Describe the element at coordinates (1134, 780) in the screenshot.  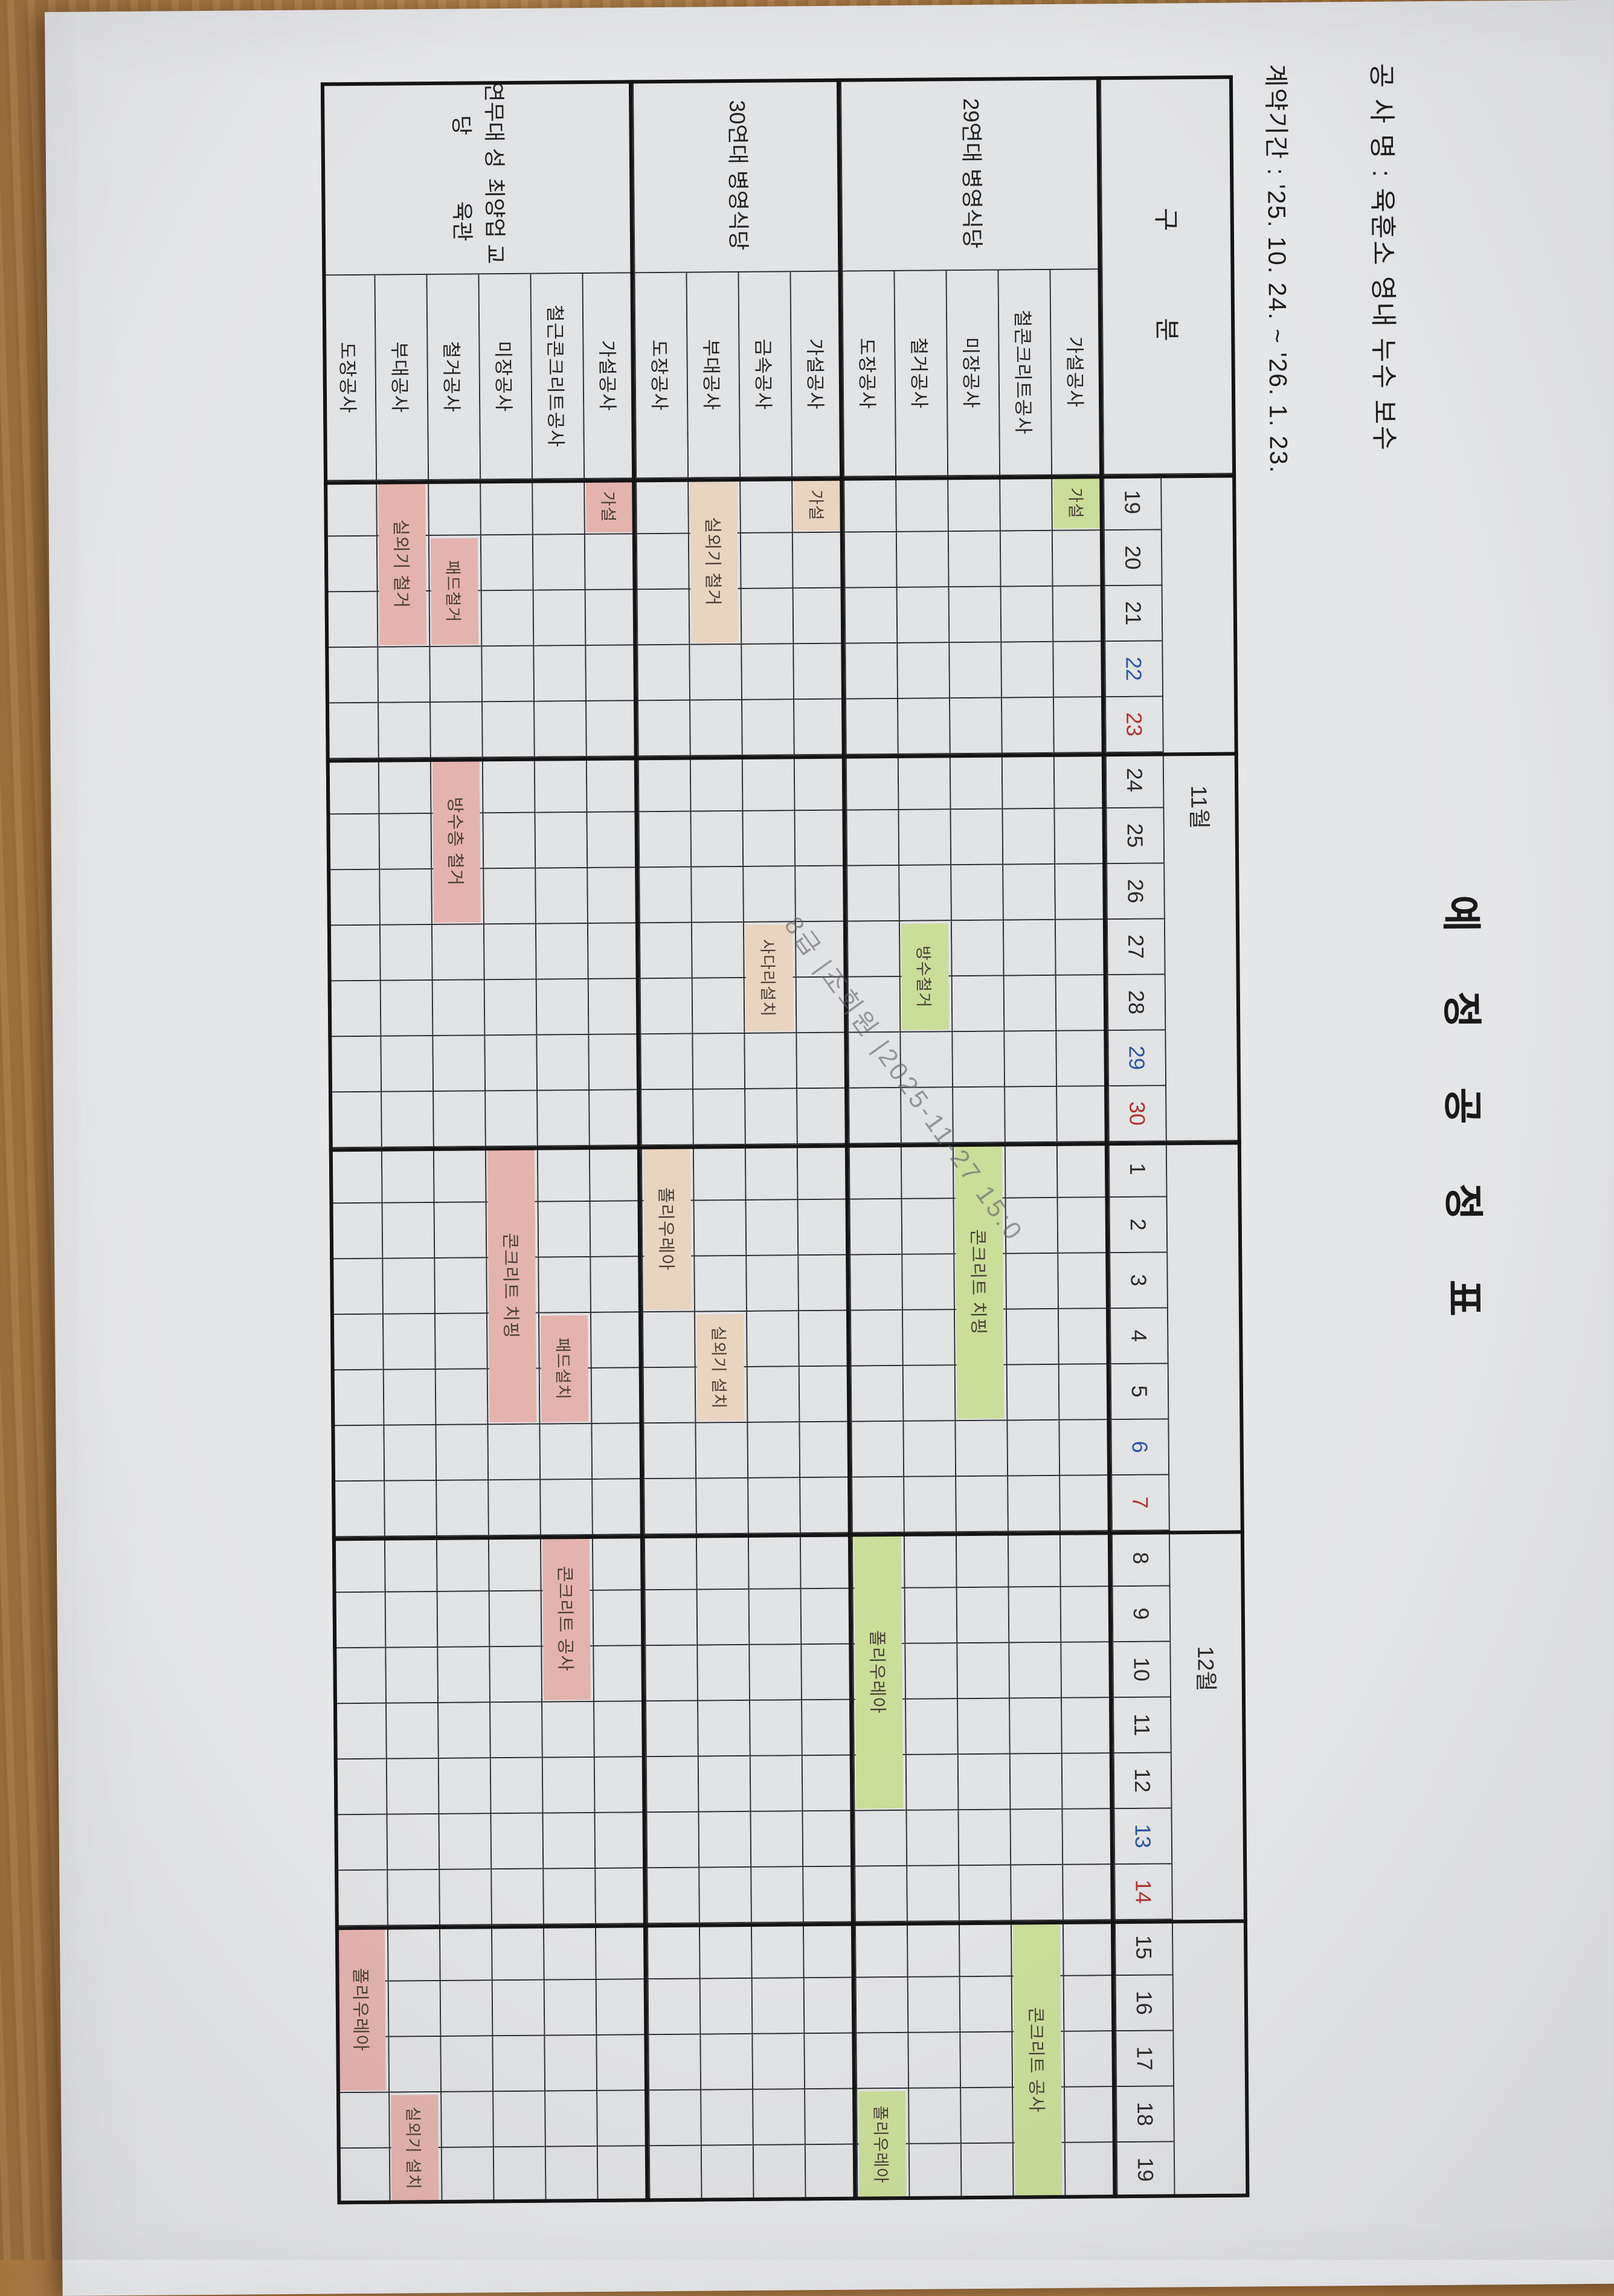
I see `day-header: 24` at that location.